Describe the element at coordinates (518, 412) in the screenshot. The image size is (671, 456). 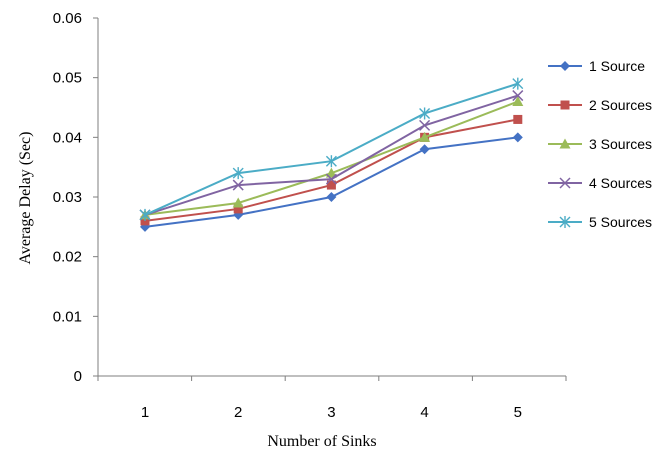
I see `x-tick-label: 5` at that location.